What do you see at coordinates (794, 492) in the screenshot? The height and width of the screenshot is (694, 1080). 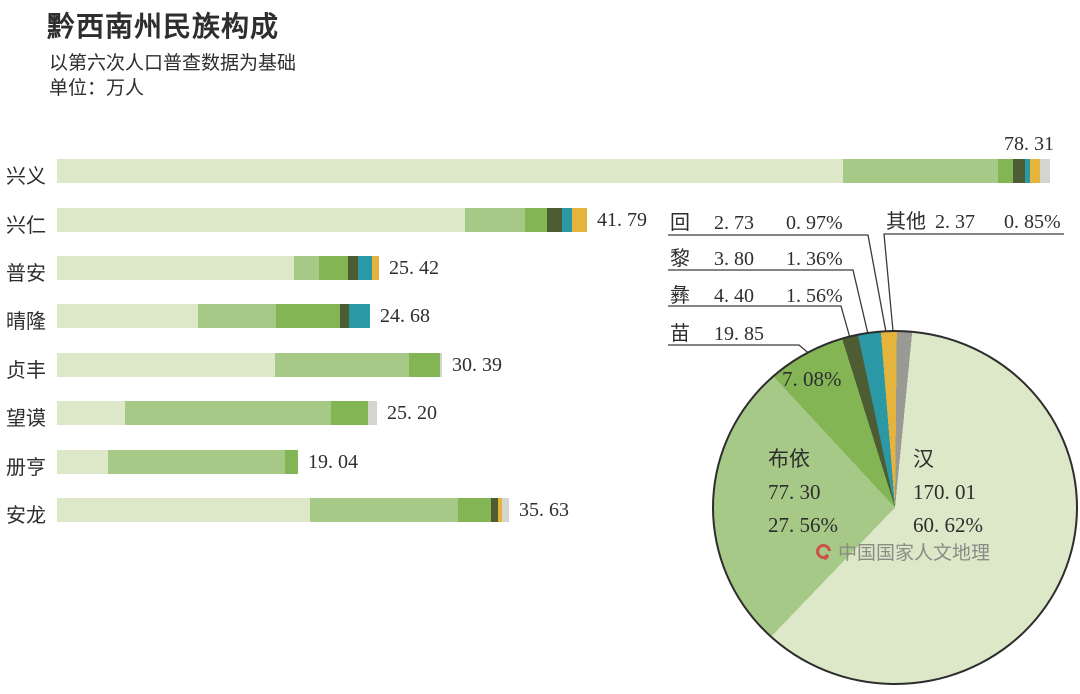 I see `slice-value: 77. 30` at bounding box center [794, 492].